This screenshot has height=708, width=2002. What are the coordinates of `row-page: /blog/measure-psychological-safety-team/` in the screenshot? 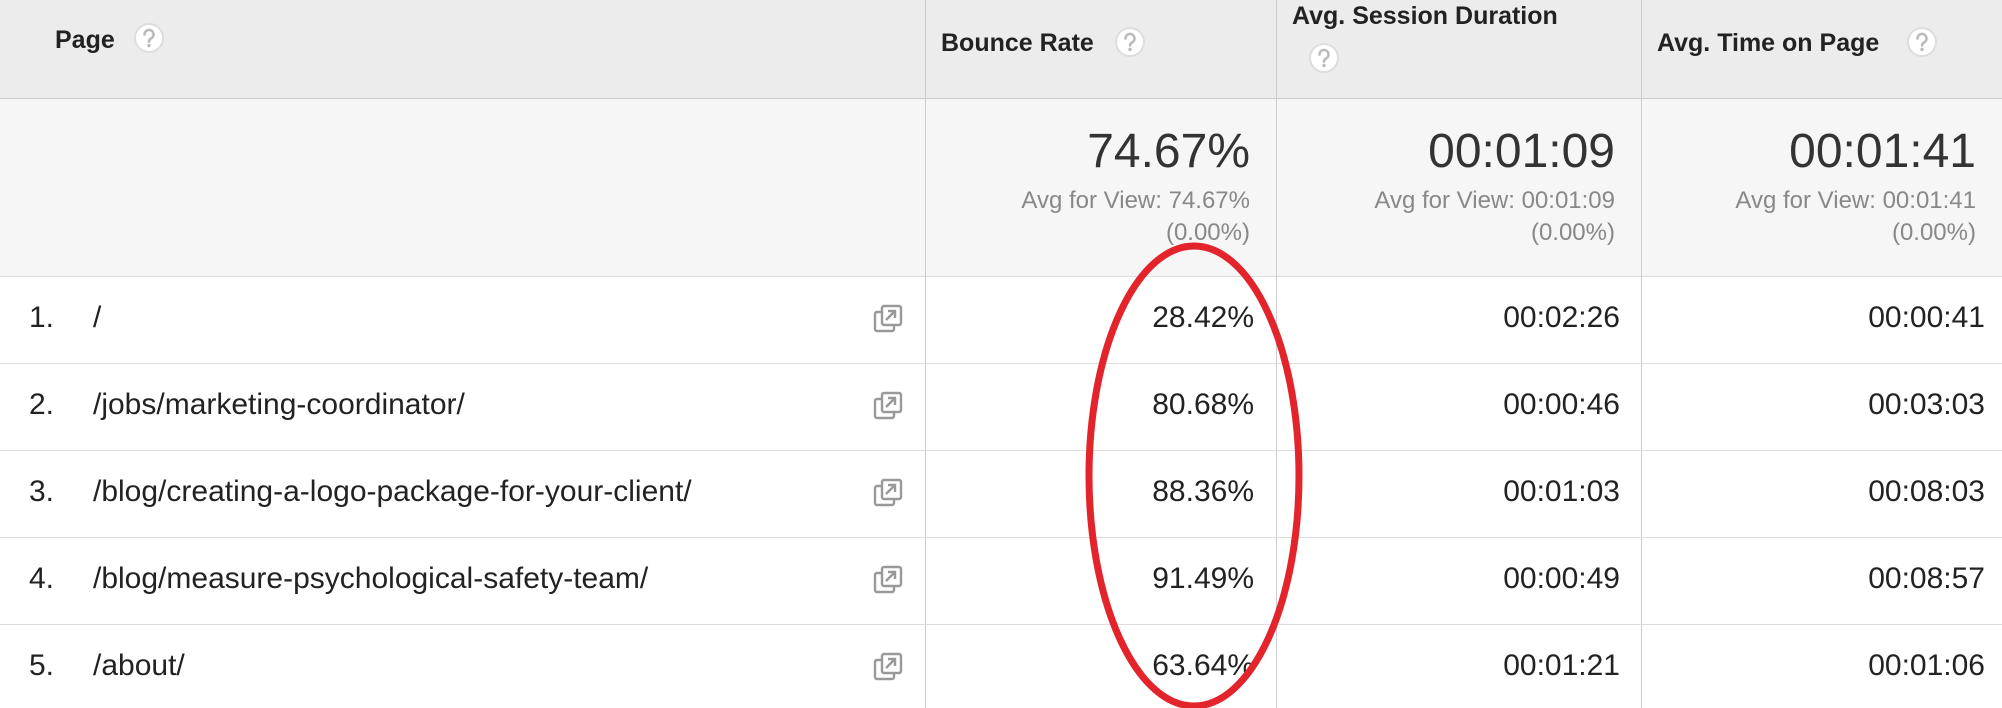 It's located at (371, 578).